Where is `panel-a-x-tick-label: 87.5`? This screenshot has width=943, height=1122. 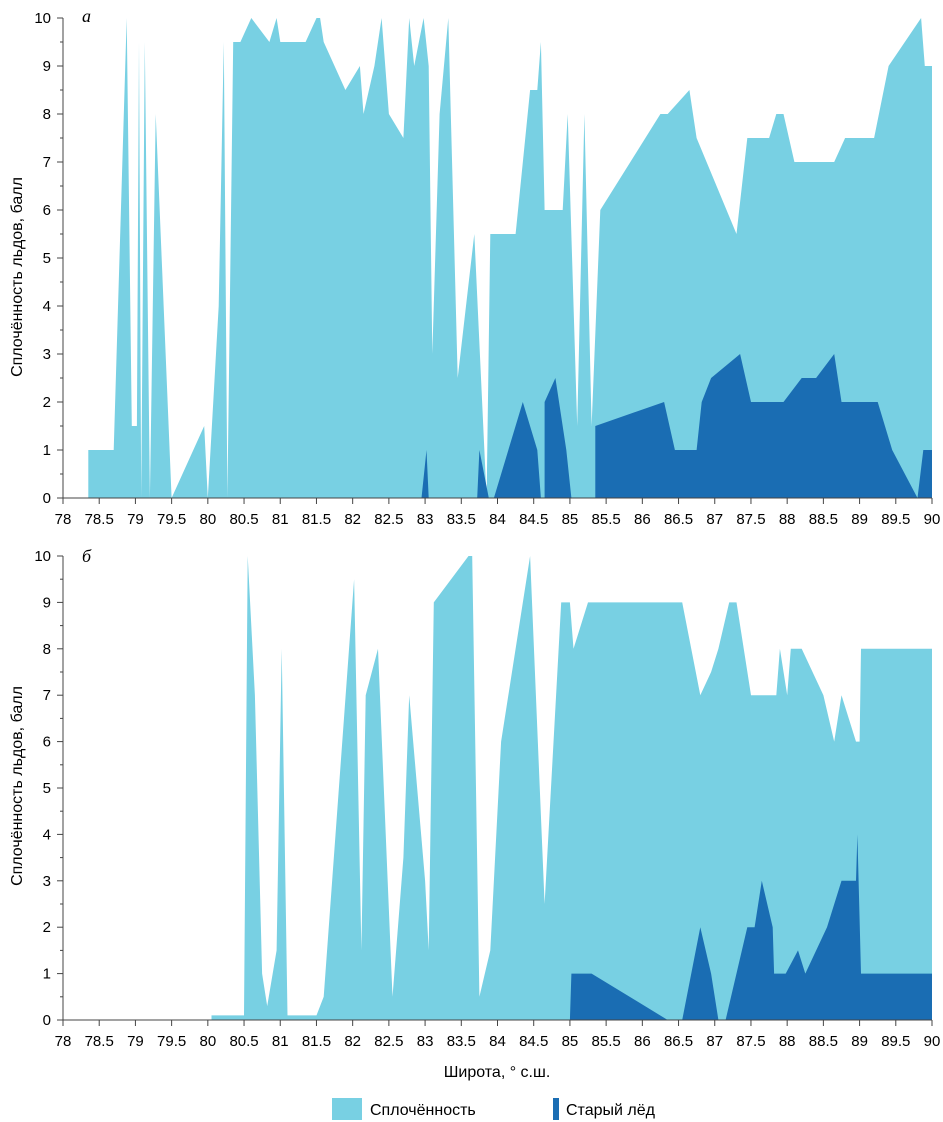 panel-a-x-tick-label: 87.5 is located at coordinates (750, 519).